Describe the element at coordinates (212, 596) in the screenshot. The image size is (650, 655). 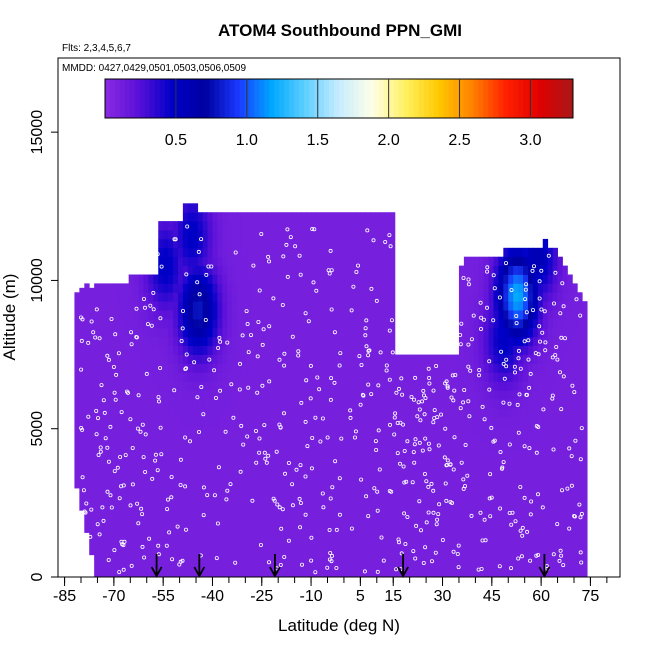
I see `x-tick-label: -40` at that location.